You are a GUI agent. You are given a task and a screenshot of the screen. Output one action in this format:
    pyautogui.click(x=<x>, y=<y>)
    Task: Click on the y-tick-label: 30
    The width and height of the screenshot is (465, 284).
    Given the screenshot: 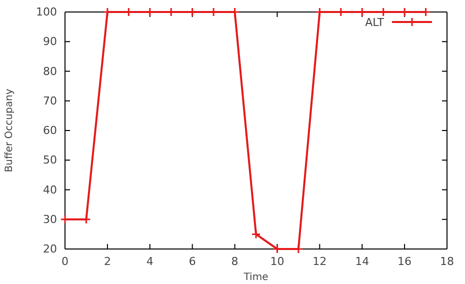 What is the action you would take?
    pyautogui.click(x=50, y=219)
    